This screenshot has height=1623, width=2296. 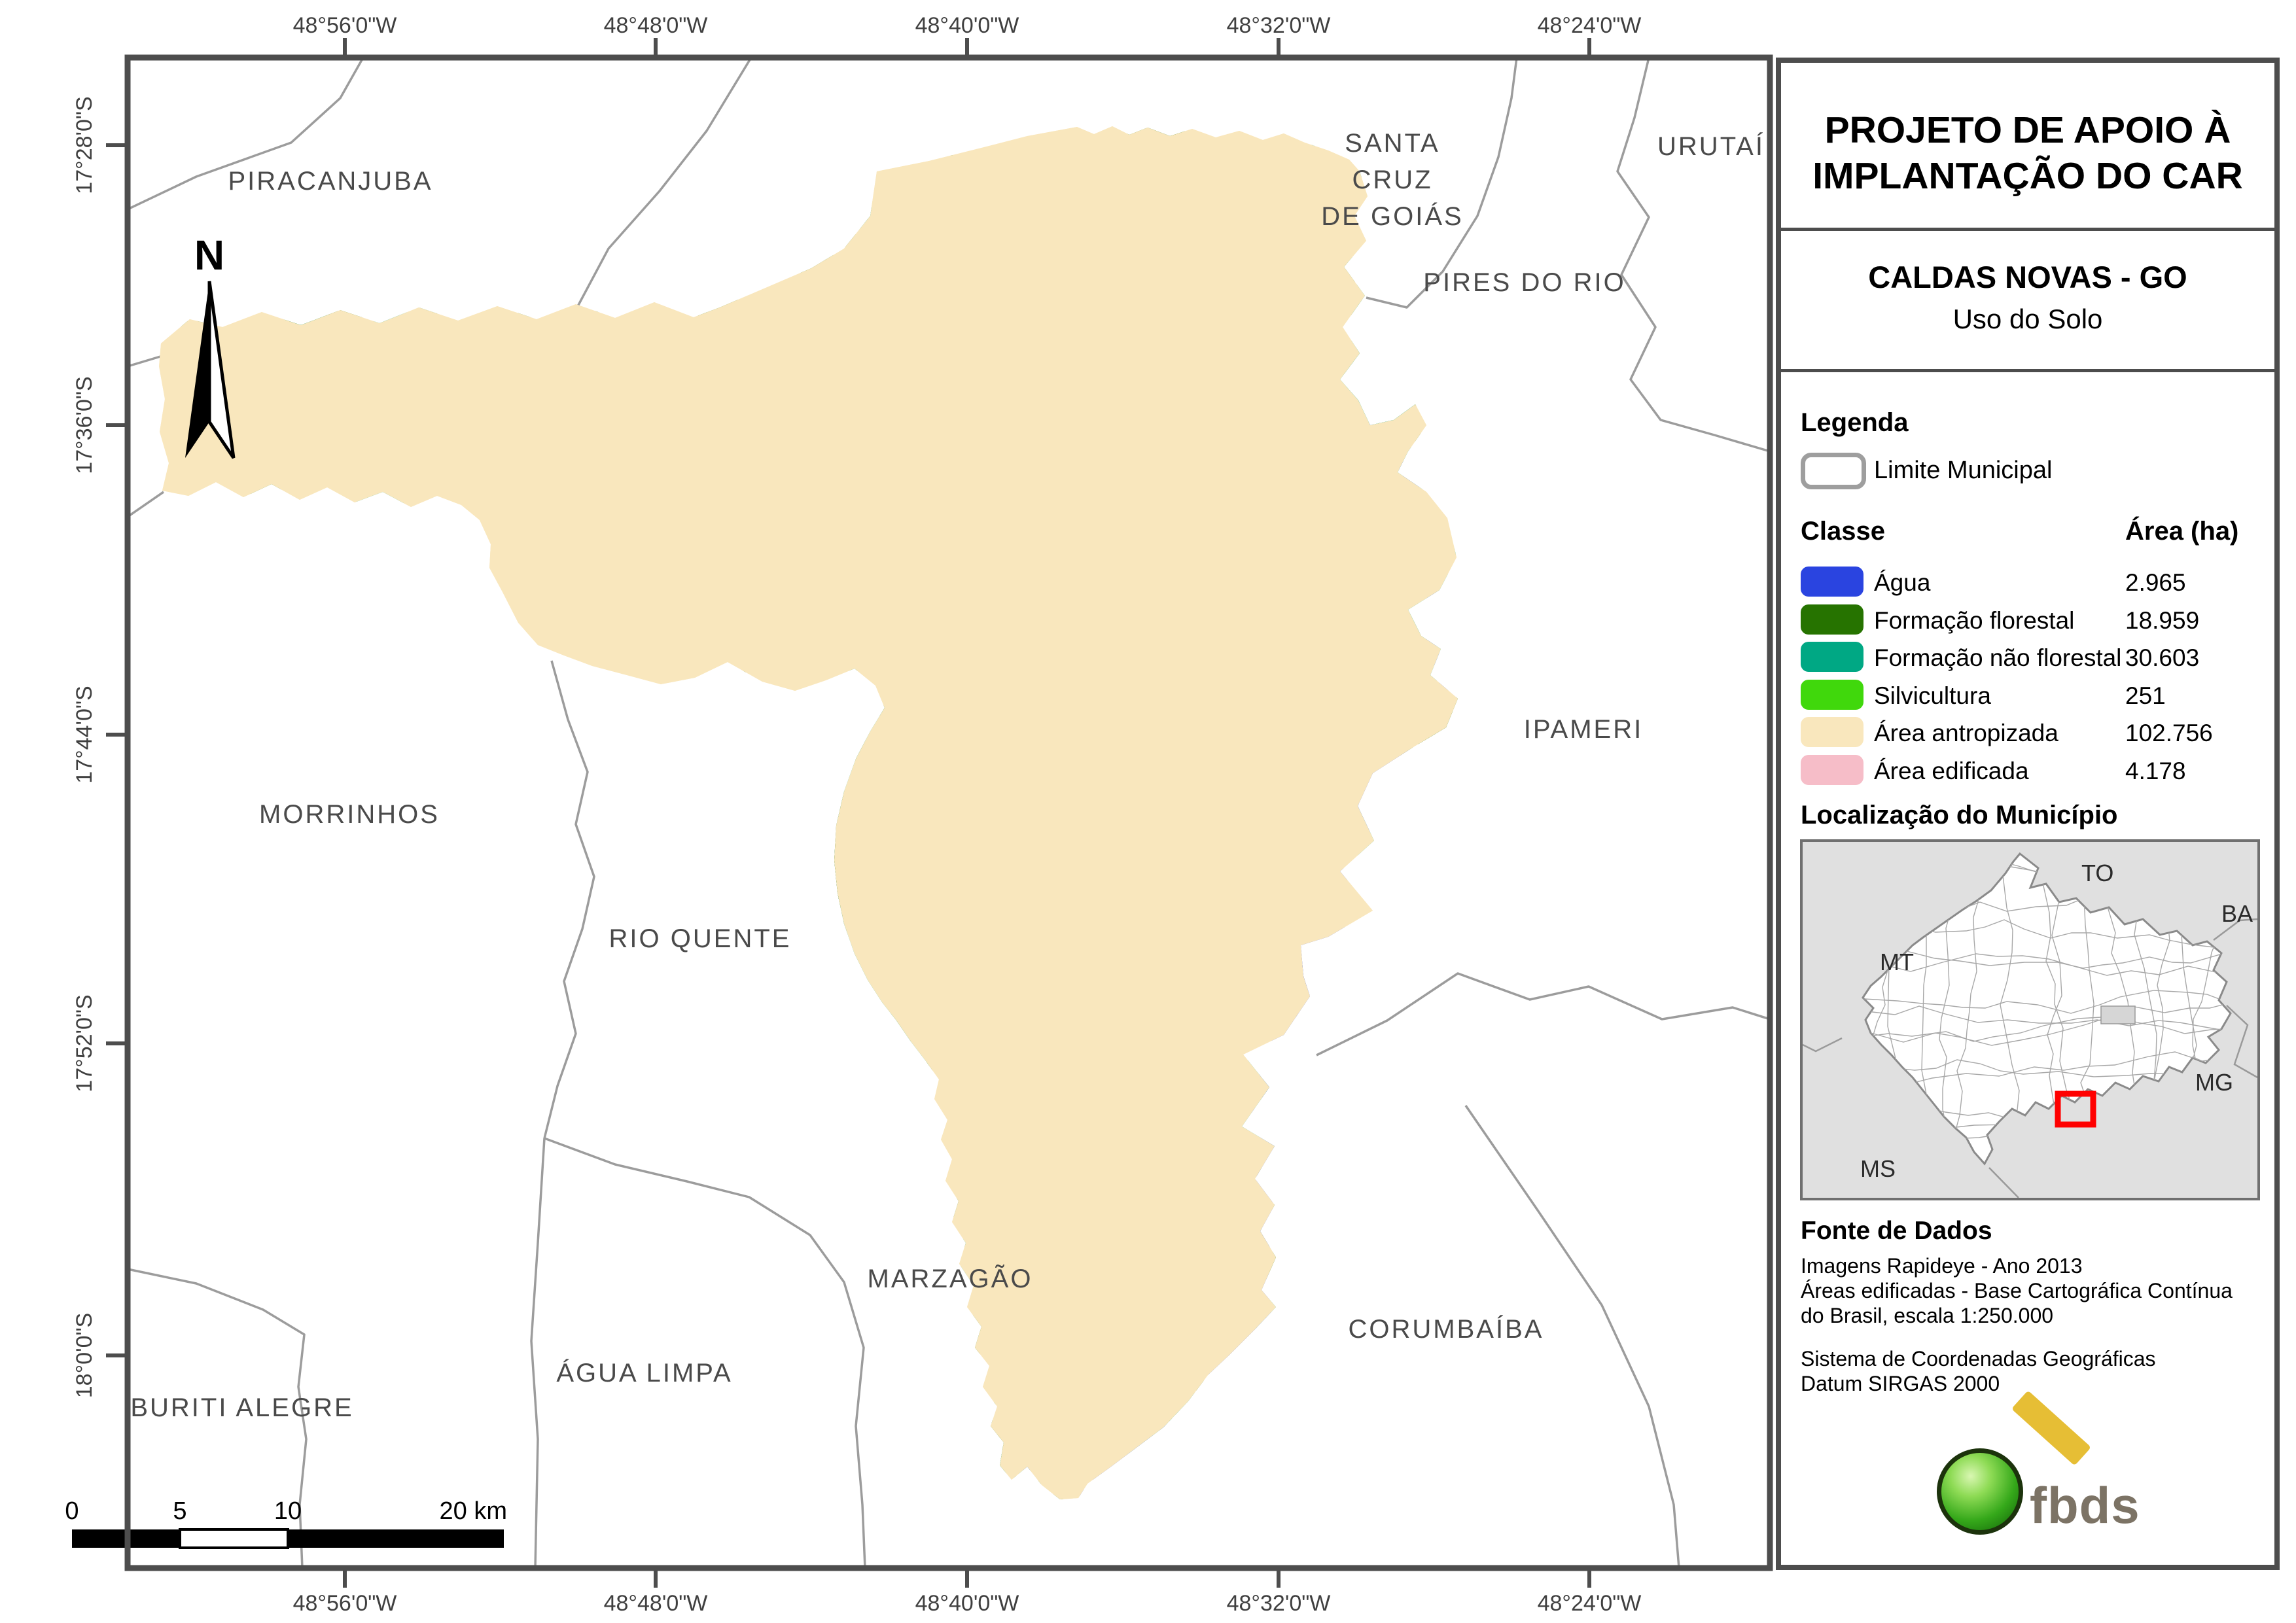 I want to click on legend-row: Área edificada 4.178, so click(x=2027, y=771).